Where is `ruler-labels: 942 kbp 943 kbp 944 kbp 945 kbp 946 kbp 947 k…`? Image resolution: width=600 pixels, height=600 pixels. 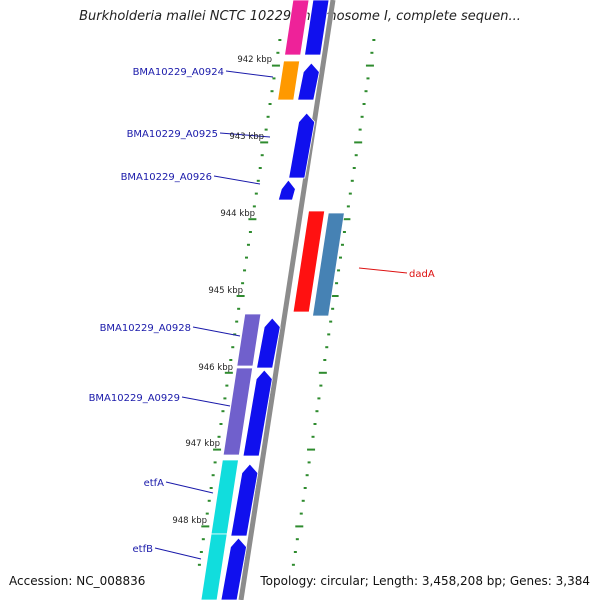 ruler-labels: 942 kbp 943 kbp 944 kbp 945 kbp 946 kbp 947 k… is located at coordinates (222, 290).